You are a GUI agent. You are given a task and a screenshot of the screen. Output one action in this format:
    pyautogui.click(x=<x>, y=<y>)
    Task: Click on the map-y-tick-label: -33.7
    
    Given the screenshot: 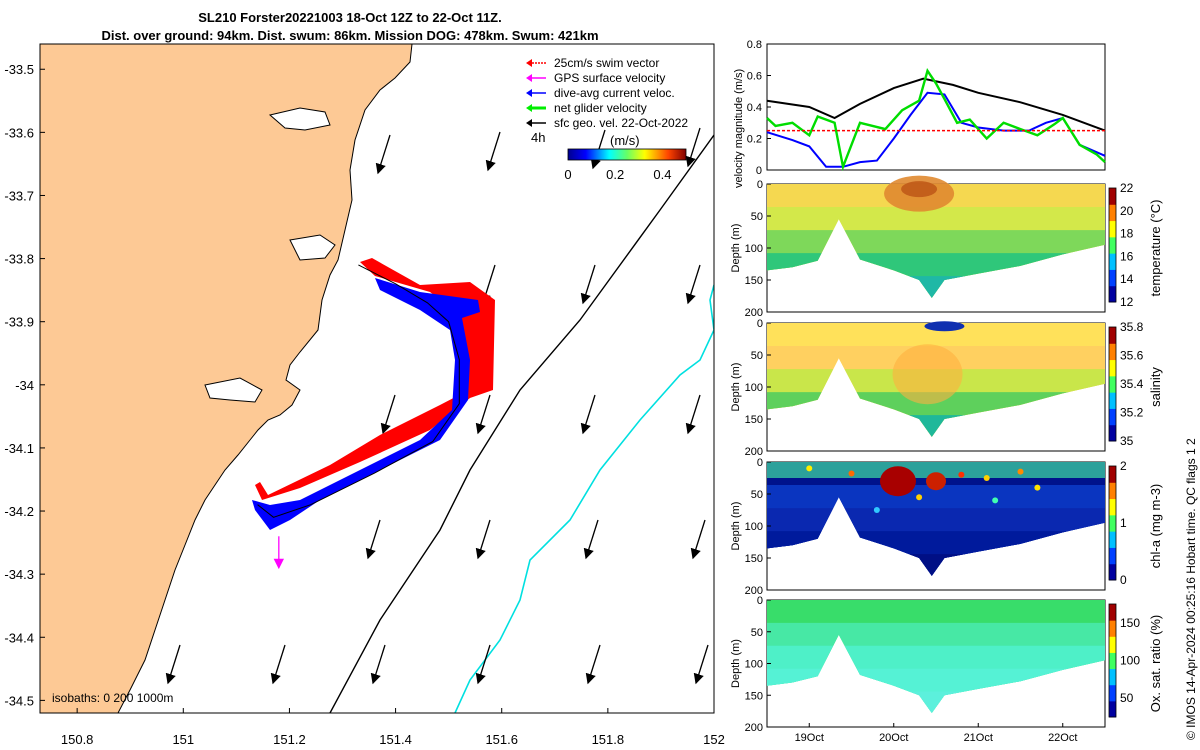 What is the action you would take?
    pyautogui.click(x=19, y=195)
    